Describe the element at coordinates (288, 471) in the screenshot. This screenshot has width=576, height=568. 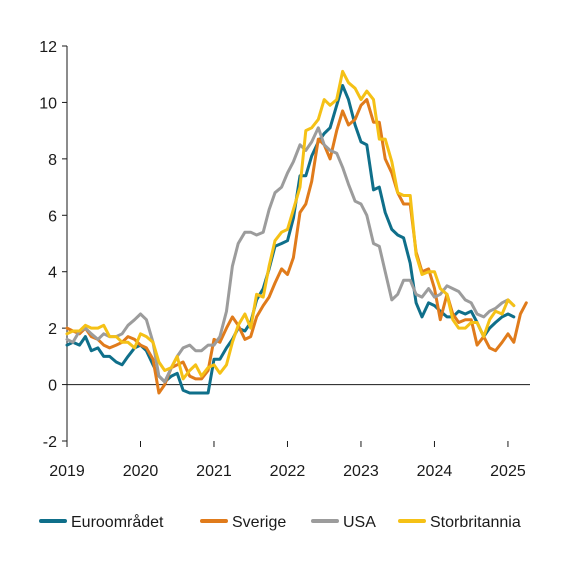
I see `x-tick-label: 2022` at that location.